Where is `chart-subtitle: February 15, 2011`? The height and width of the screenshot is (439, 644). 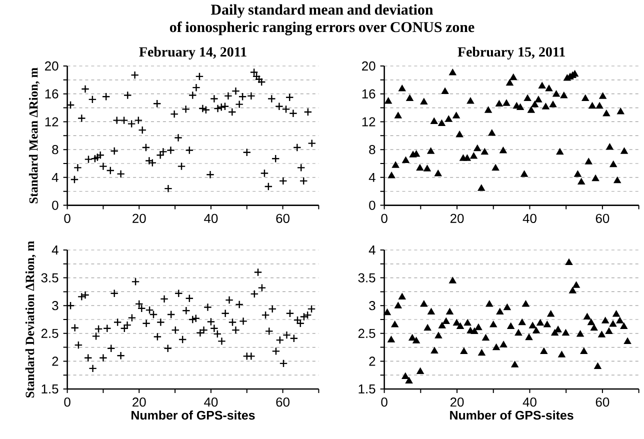
chart-subtitle: February 15, 2011 is located at coordinates (511, 53).